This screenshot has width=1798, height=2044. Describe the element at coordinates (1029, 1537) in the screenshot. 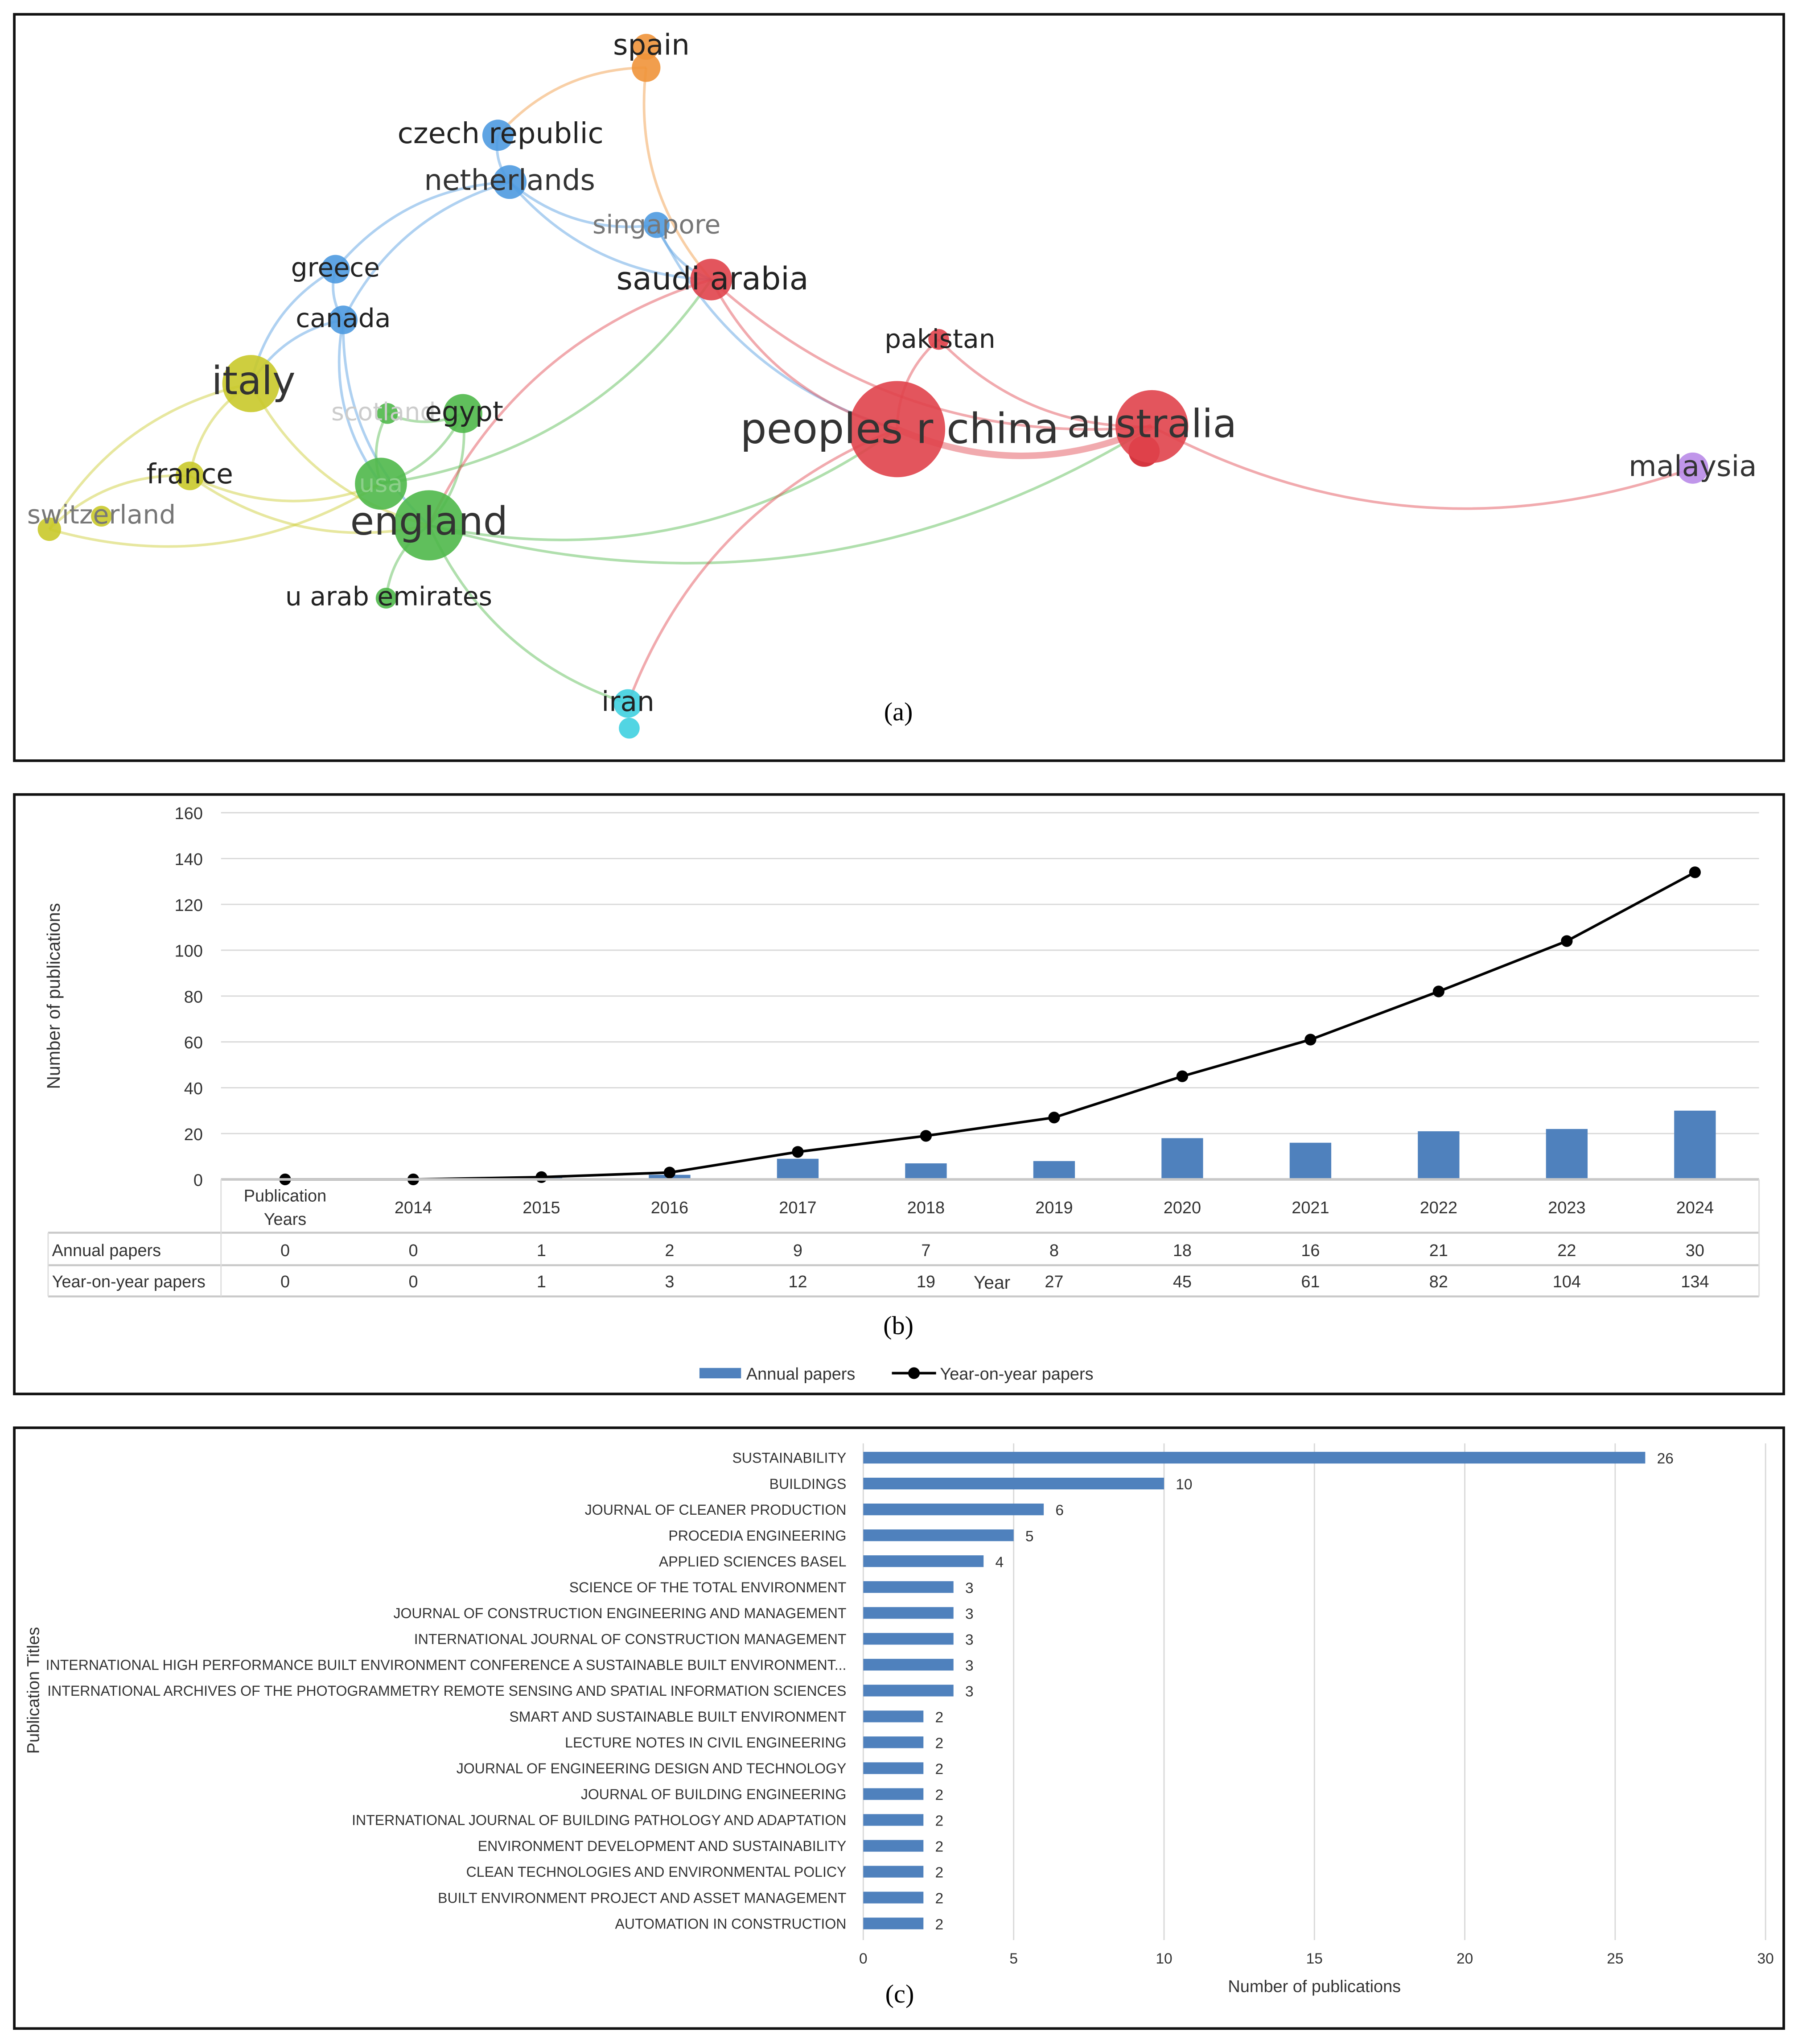

I see `data-label: 5` at that location.